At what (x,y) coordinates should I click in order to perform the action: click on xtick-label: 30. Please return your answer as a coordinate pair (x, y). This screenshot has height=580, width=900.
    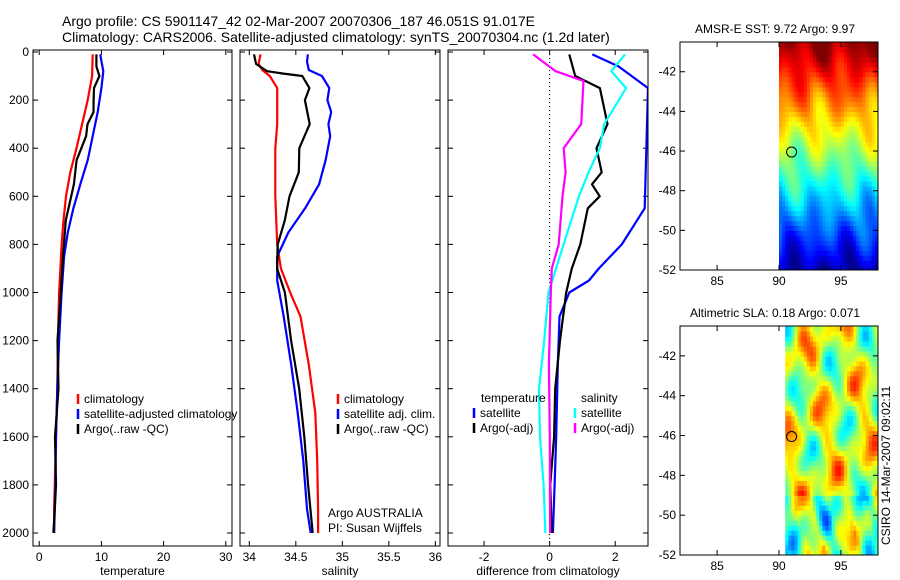
    Looking at the image, I should click on (226, 557).